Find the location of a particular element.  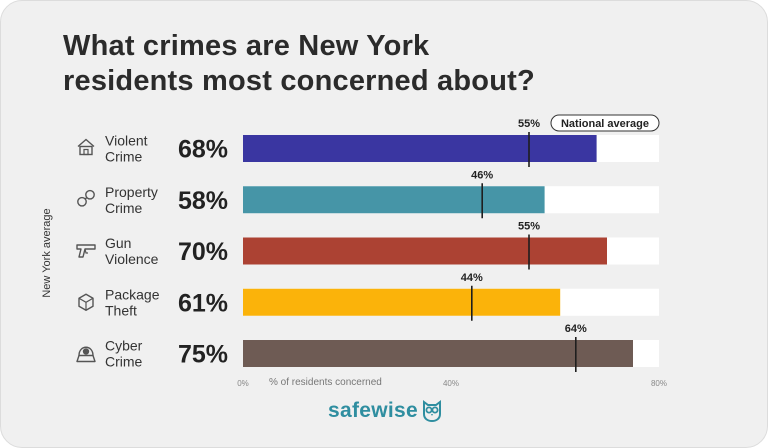

handcuffs-icon is located at coordinates (86, 198).